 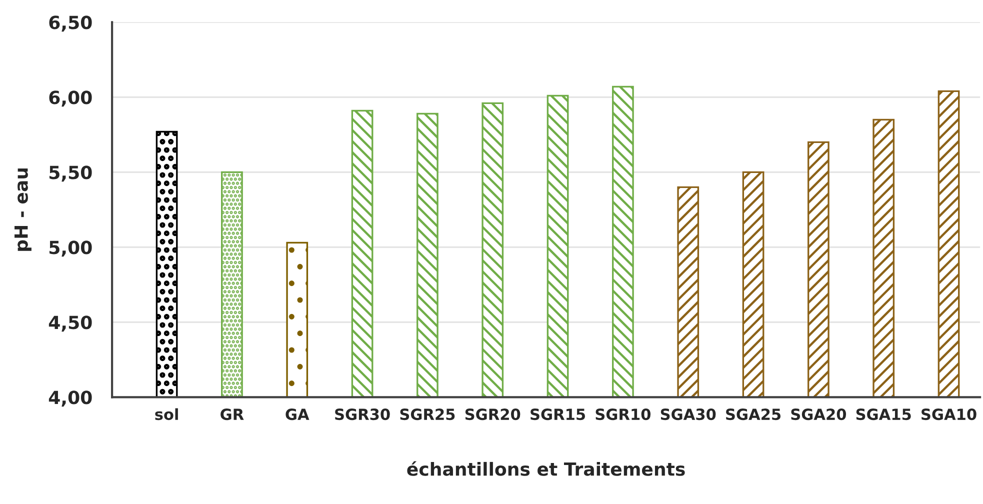 What do you see at coordinates (71, 248) in the screenshot?
I see `y-tick-label: 5,00` at bounding box center [71, 248].